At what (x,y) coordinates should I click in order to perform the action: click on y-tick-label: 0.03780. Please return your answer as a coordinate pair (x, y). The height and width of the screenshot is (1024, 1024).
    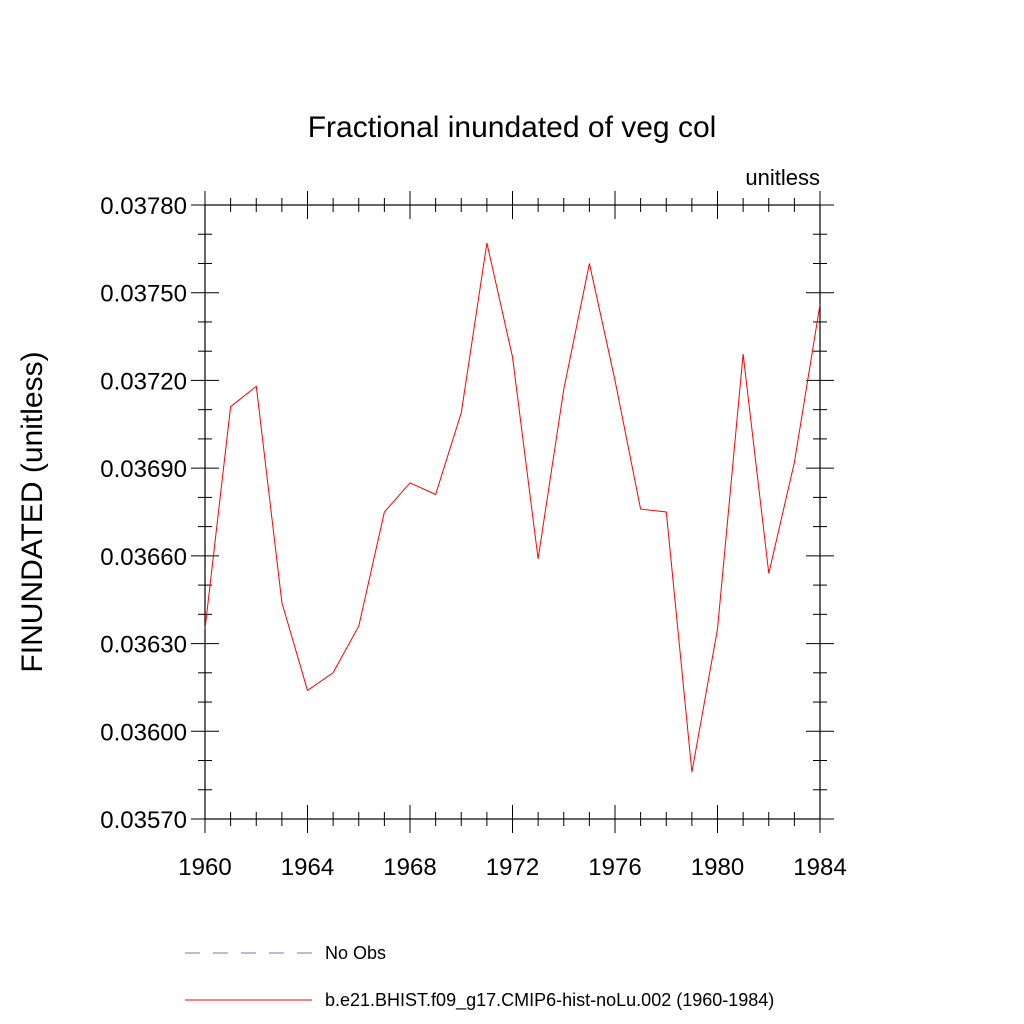
    Looking at the image, I should click on (143, 206).